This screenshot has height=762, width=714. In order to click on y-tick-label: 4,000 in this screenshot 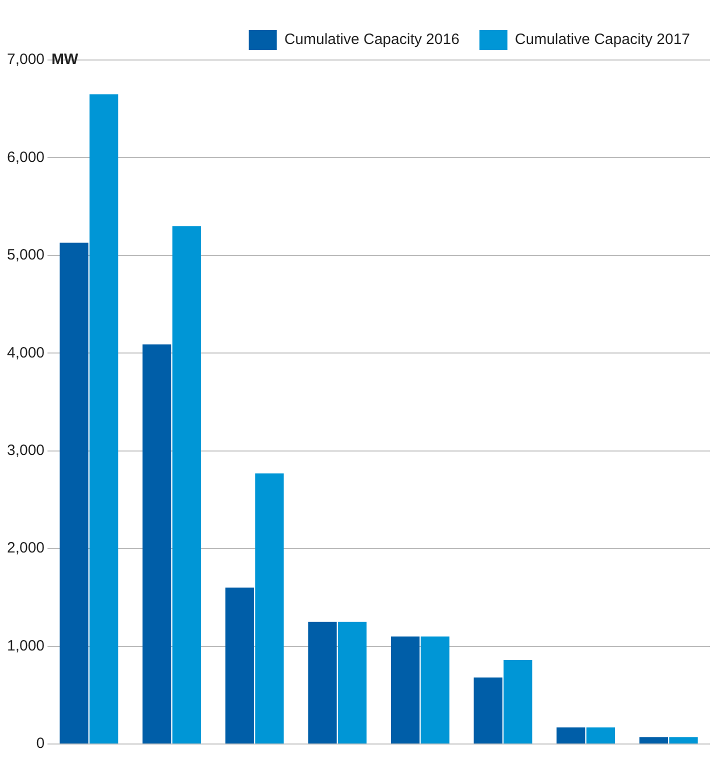, I will do `click(25, 353)`.